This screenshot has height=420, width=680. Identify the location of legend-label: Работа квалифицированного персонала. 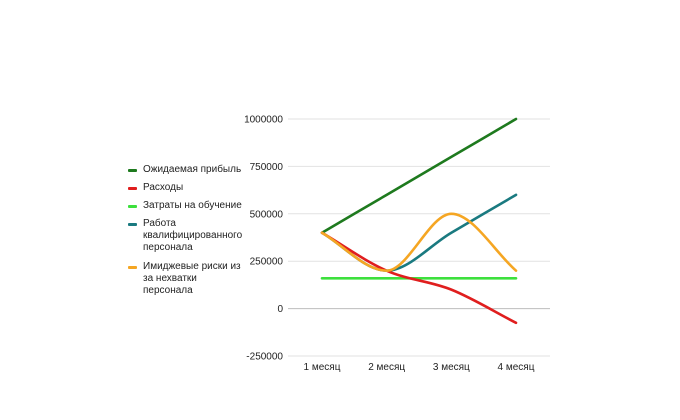
(193, 235).